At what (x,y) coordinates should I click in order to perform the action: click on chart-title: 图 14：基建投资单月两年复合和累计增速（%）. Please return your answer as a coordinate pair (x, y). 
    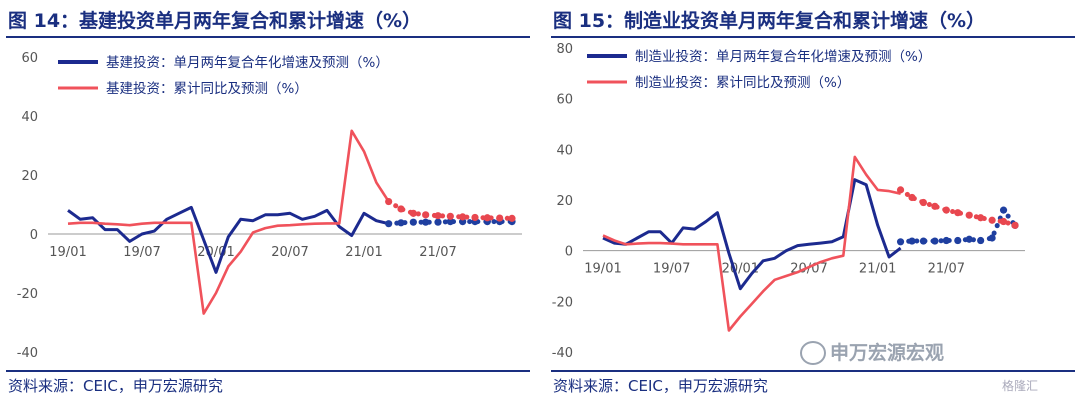
    Looking at the image, I should click on (215, 21).